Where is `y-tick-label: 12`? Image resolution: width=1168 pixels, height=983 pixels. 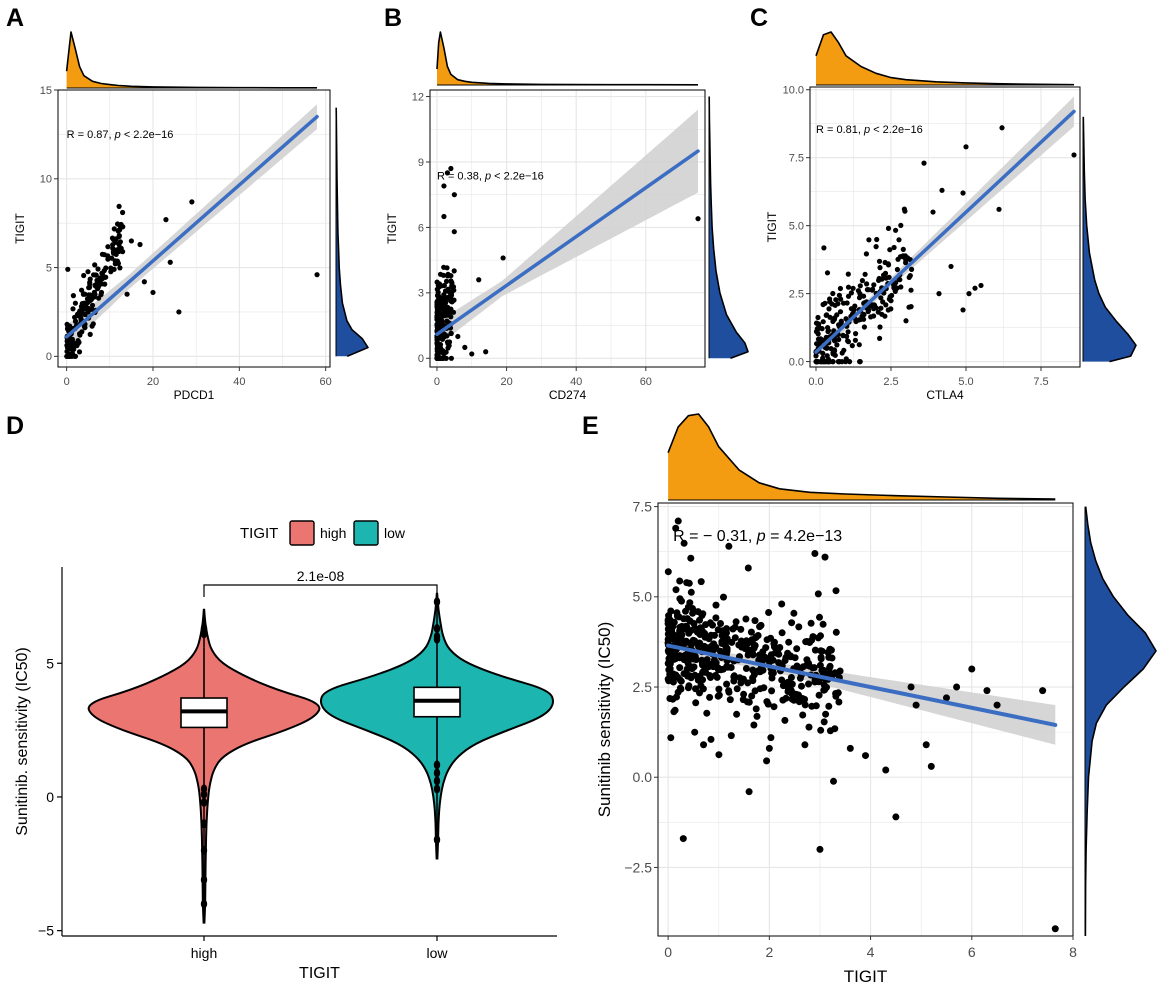
y-tick-label: 12 is located at coordinates (418, 97).